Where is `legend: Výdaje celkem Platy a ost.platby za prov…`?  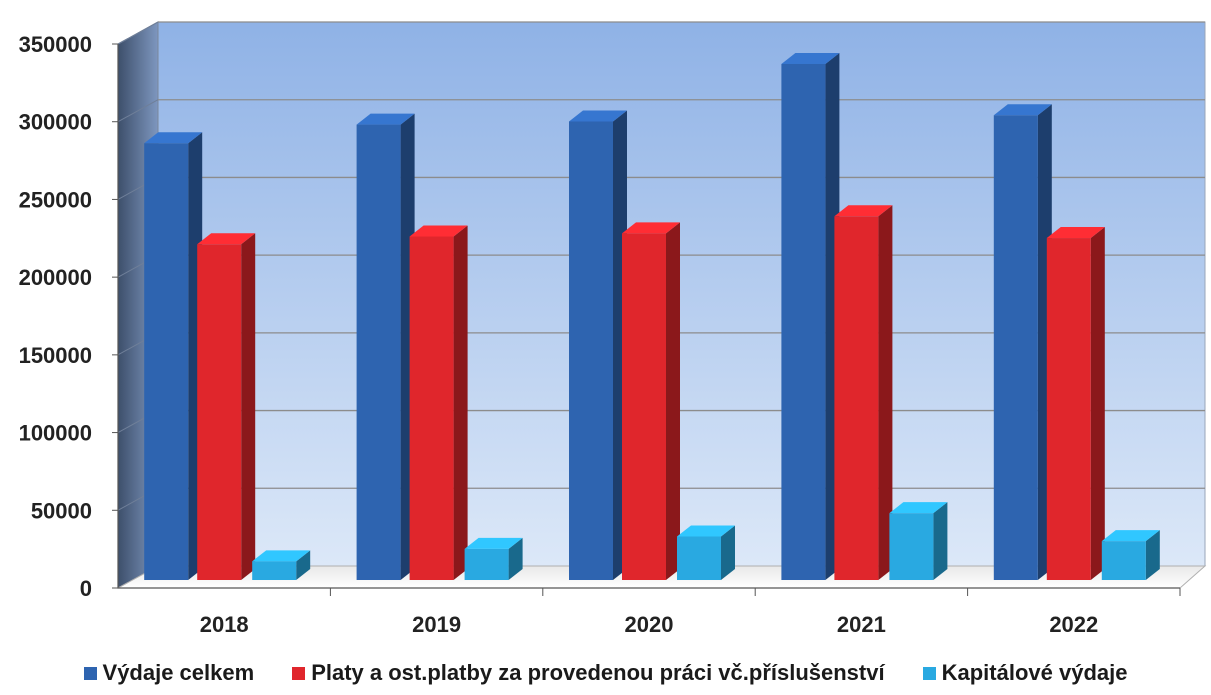 legend: Výdaje celkem Platy a ost.platby za prov… is located at coordinates (605, 673).